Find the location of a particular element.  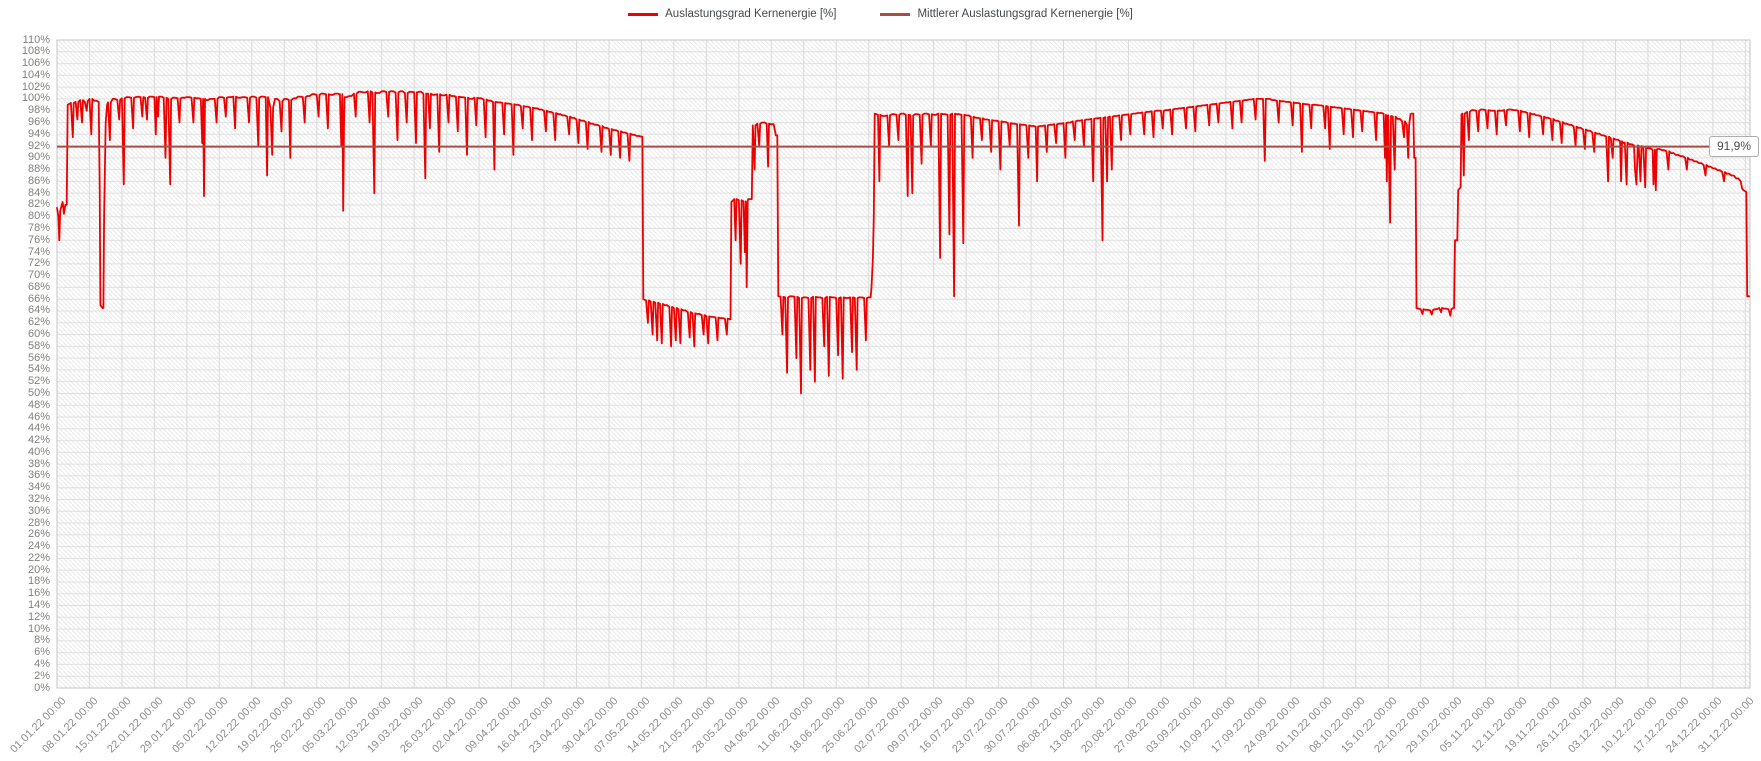

y-tick-label: 60% is located at coordinates (38, 334).